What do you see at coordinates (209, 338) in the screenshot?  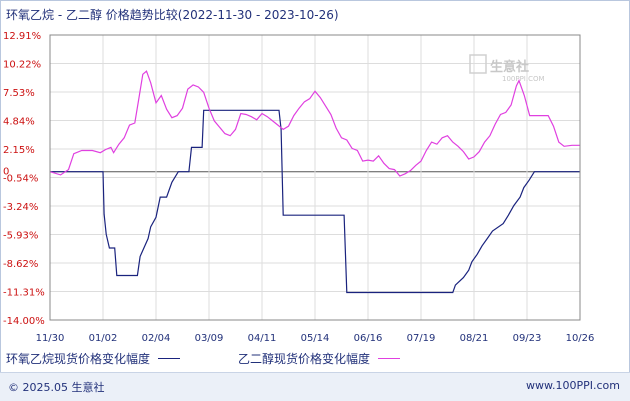 I see `x-tick-label: 03/09` at bounding box center [209, 338].